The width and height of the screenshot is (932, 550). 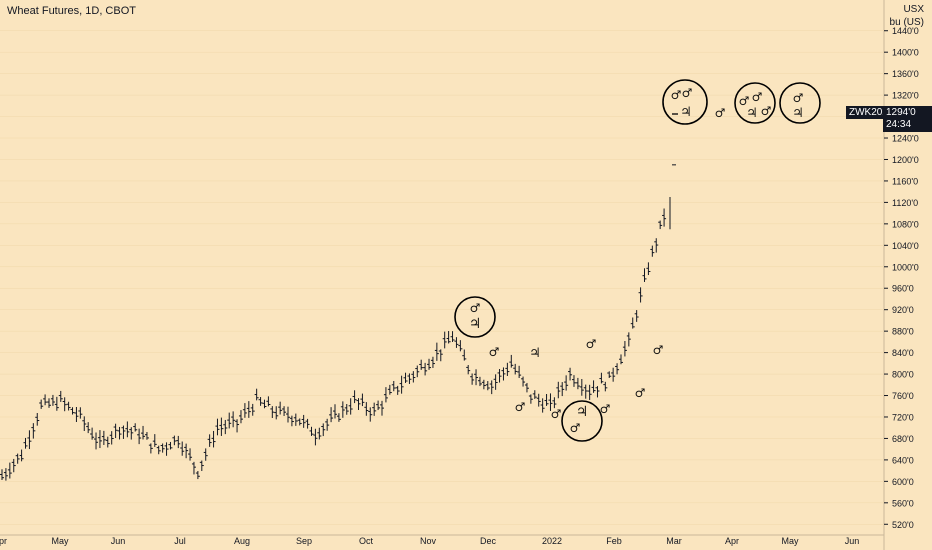 I want to click on y-tick-label: 760'0, so click(x=903, y=396).